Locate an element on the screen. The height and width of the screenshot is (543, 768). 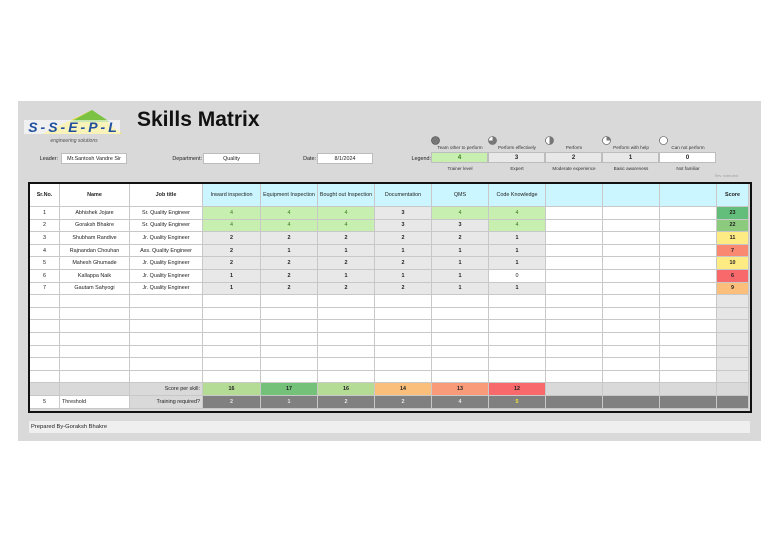
threshold-label: Threshold is located at coordinates (94, 401).